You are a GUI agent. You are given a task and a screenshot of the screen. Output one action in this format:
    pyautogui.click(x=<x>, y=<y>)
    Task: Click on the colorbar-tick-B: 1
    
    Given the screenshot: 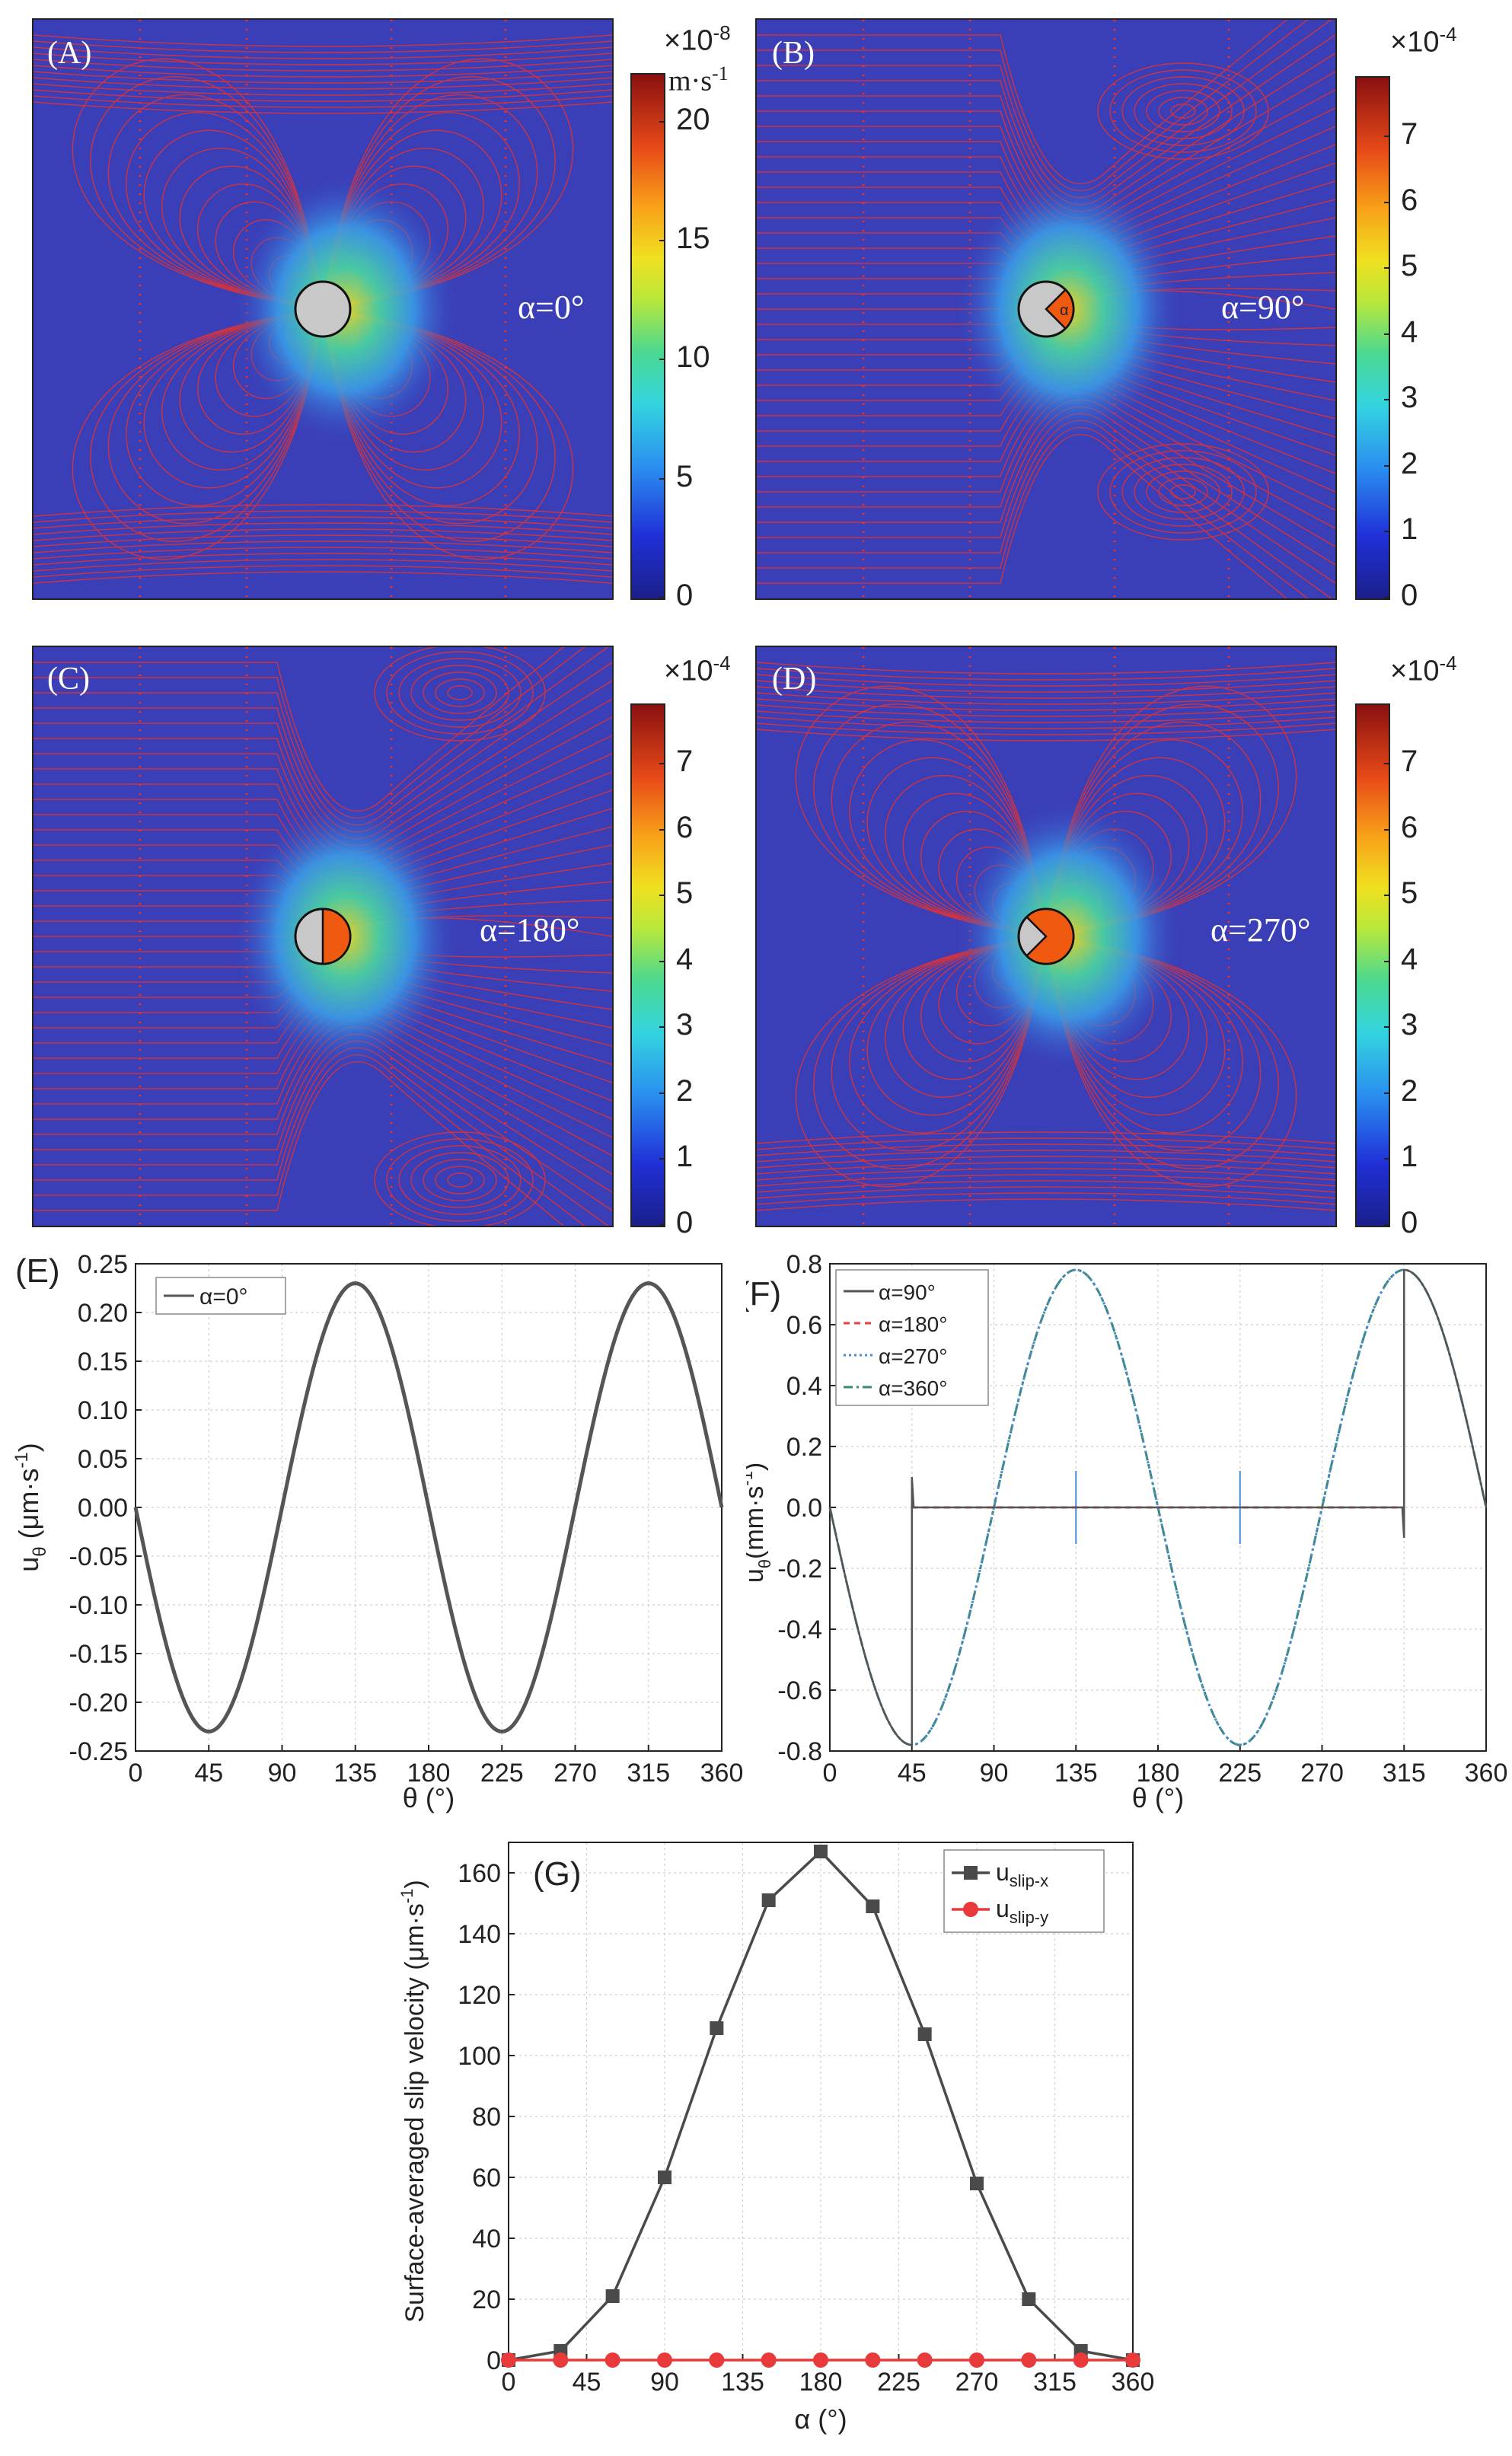 What is the action you would take?
    pyautogui.click(x=1409, y=530)
    